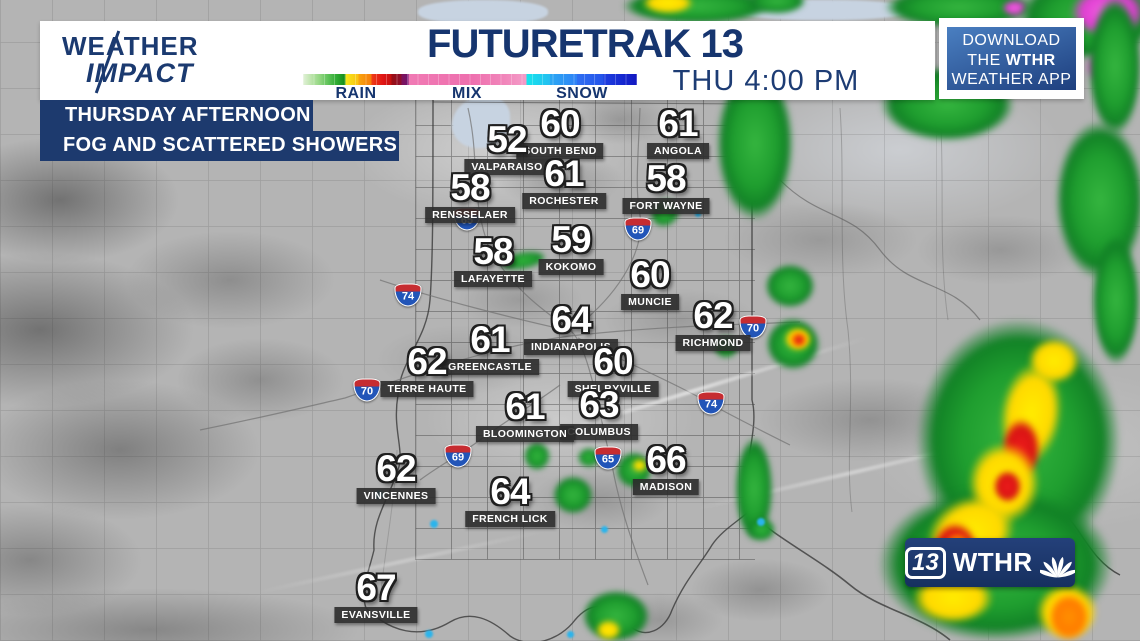 The height and width of the screenshot is (641, 1140). I want to click on logo-line1: WEATHER, so click(130, 46).